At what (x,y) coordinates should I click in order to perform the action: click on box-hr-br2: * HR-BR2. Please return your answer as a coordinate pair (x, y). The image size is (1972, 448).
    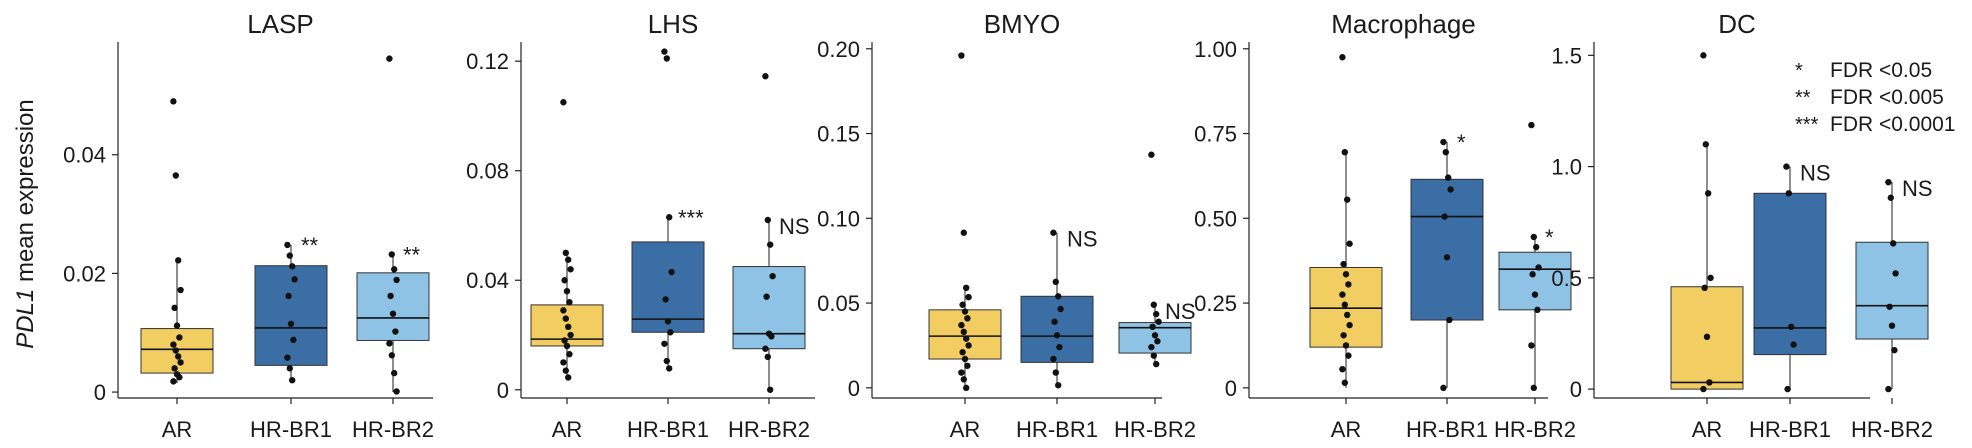
    Looking at the image, I should click on (1535, 281).